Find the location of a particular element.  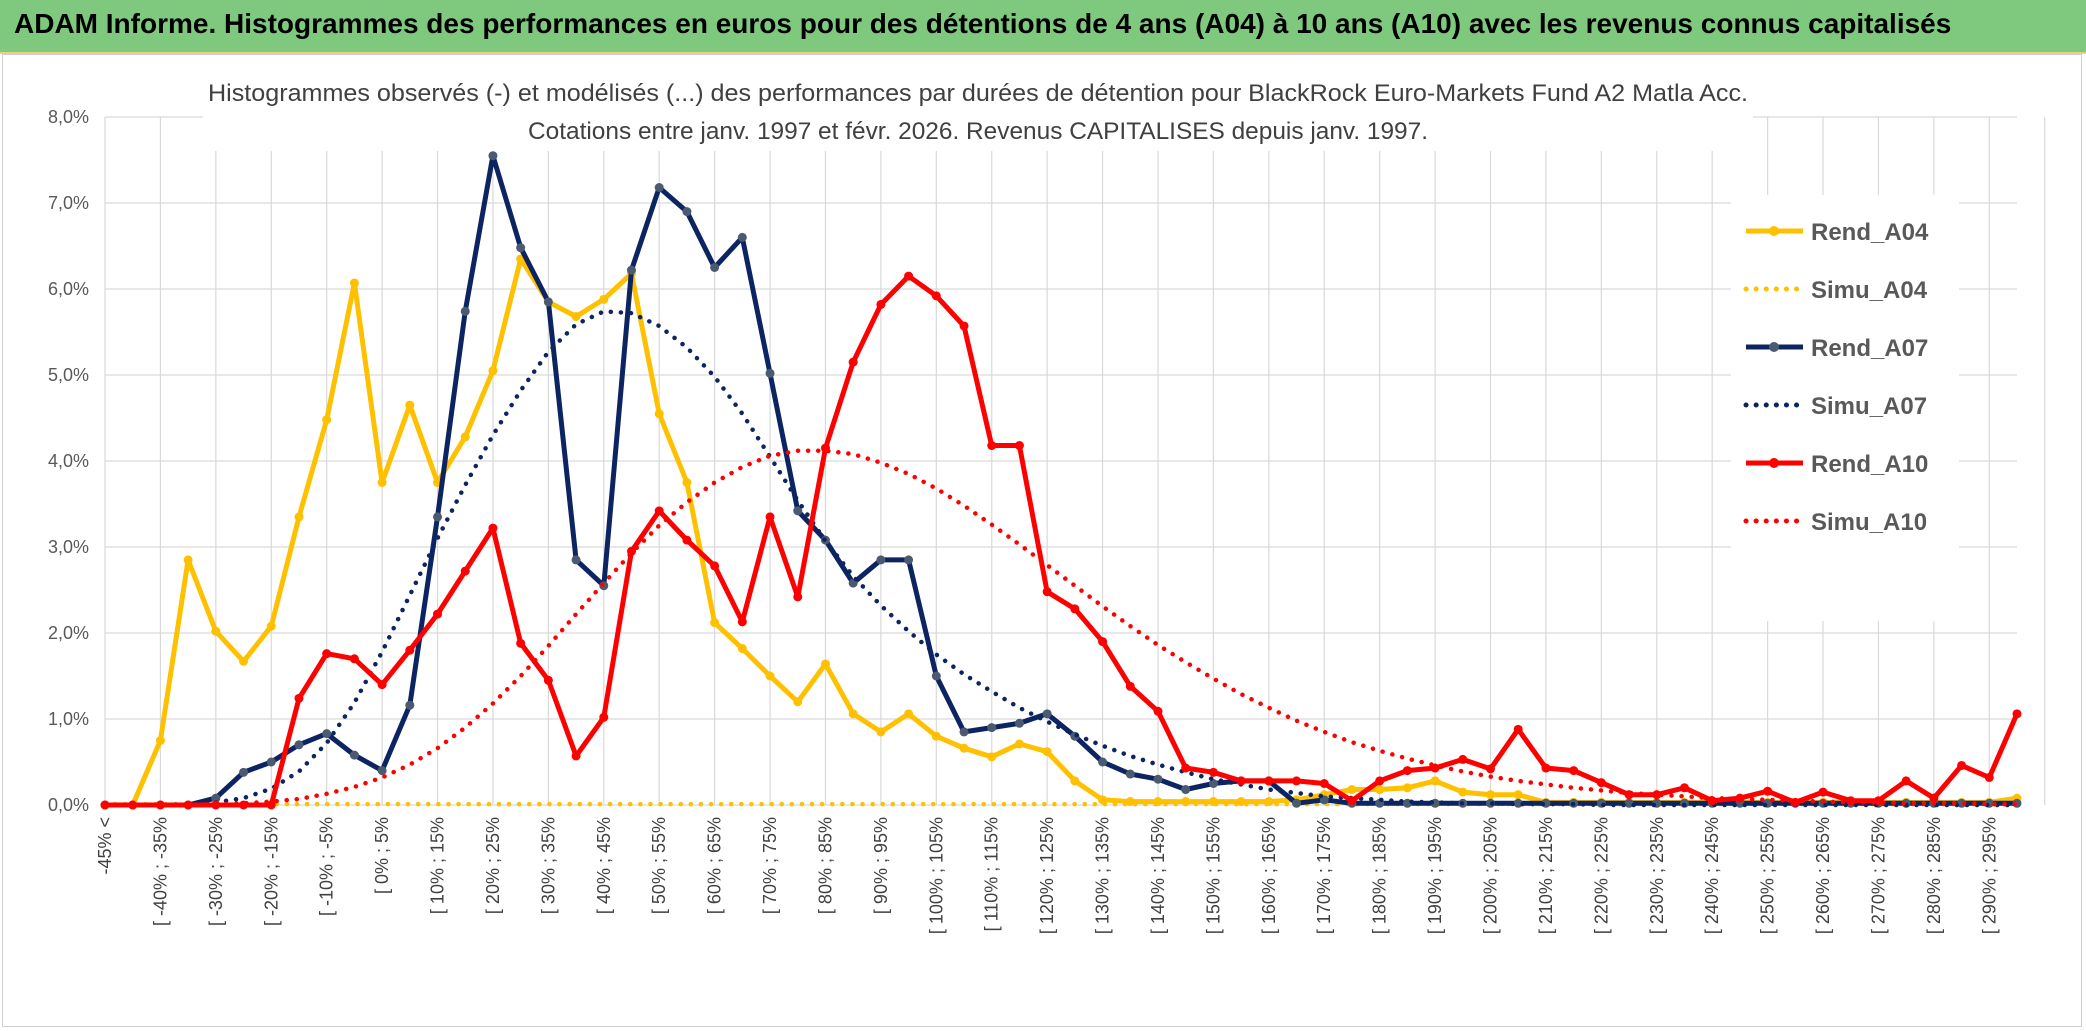

chart-title-background is located at coordinates (978, 110).